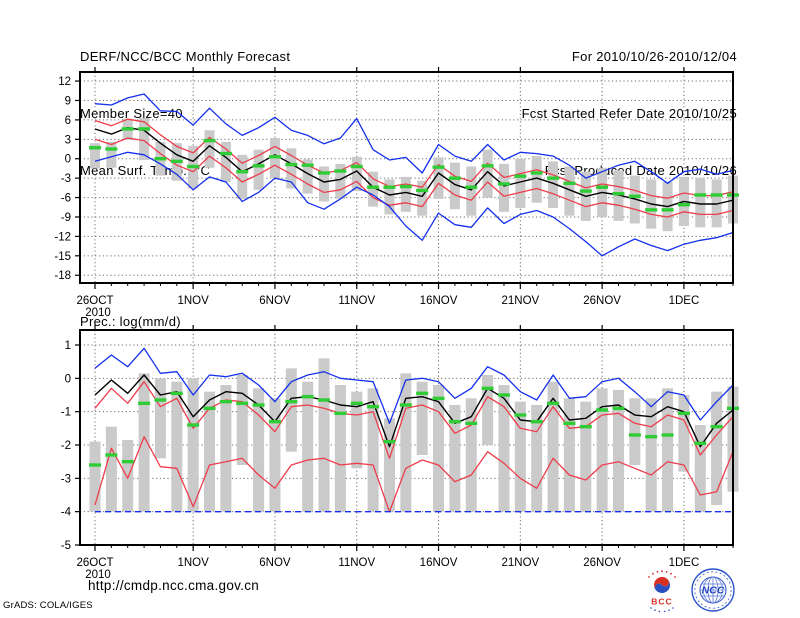 The width and height of the screenshot is (800, 618). Describe the element at coordinates (629, 113) in the screenshot. I see `refer-date-label: Fcst Started Refer Date 2010/10/25` at that location.